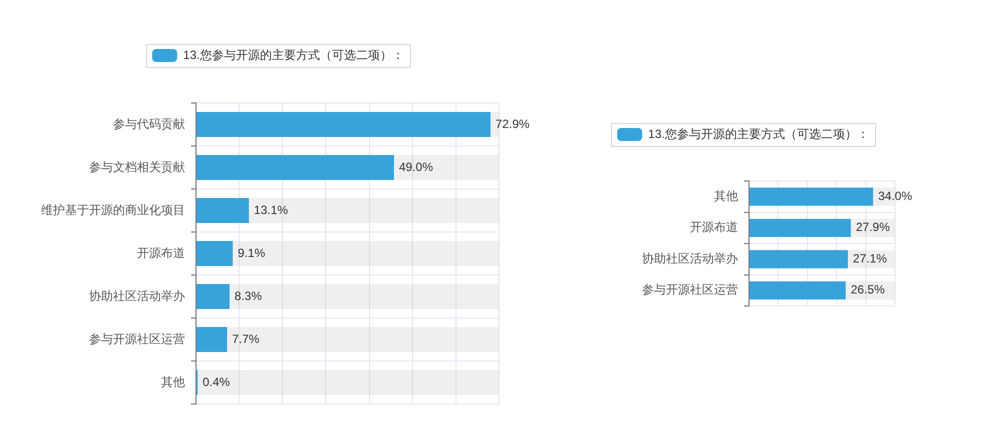 This screenshot has height=444, width=1000. What do you see at coordinates (149, 123) in the screenshot?
I see `y-tick-label: 参与代码贡献` at bounding box center [149, 123].